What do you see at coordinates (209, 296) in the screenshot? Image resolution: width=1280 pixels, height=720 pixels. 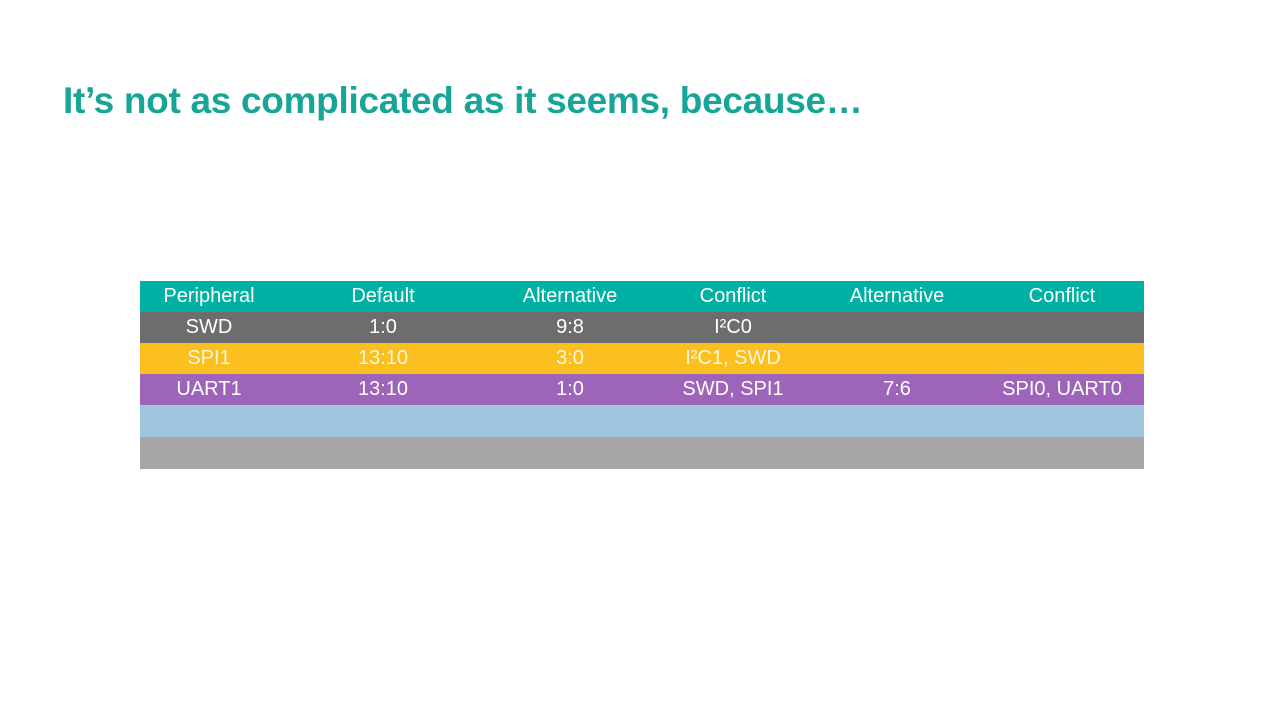 I see `table-cell: Peripheral` at bounding box center [209, 296].